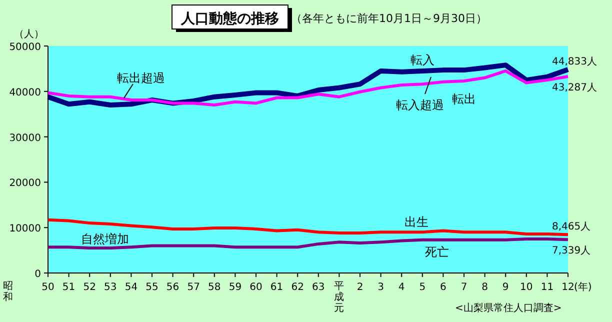  I want to click on annotation: 転出超過, so click(141, 78).